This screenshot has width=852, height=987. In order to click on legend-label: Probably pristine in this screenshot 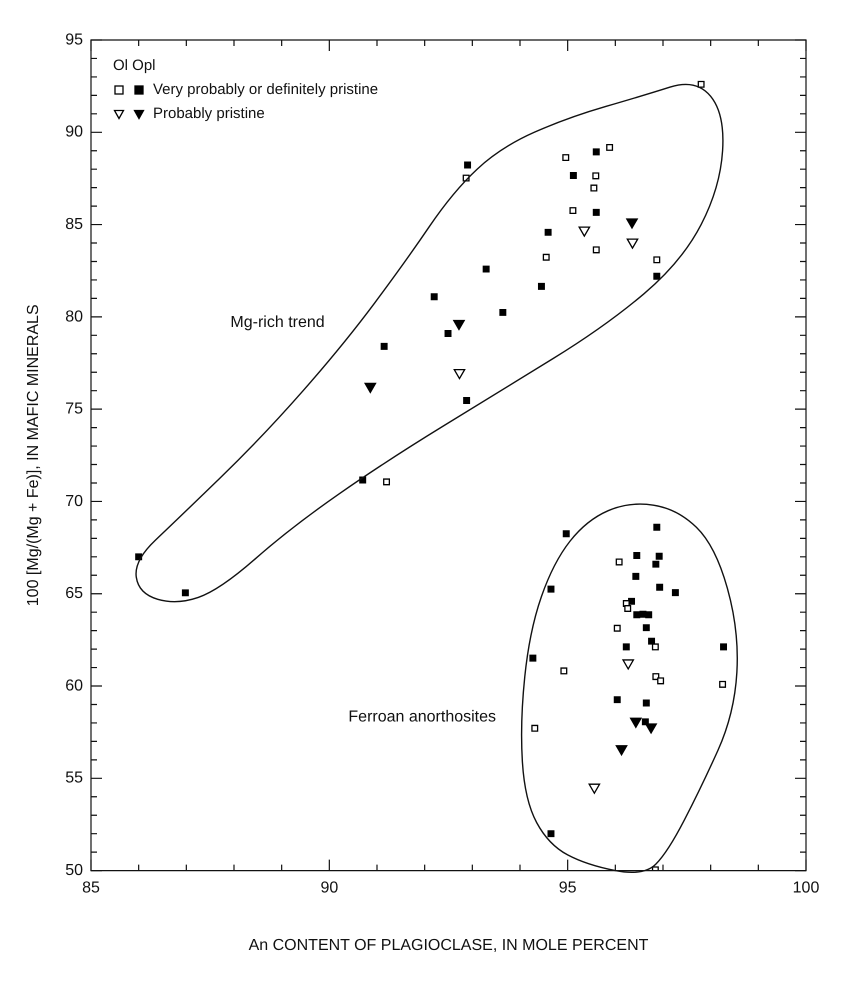, I will do `click(208, 113)`.